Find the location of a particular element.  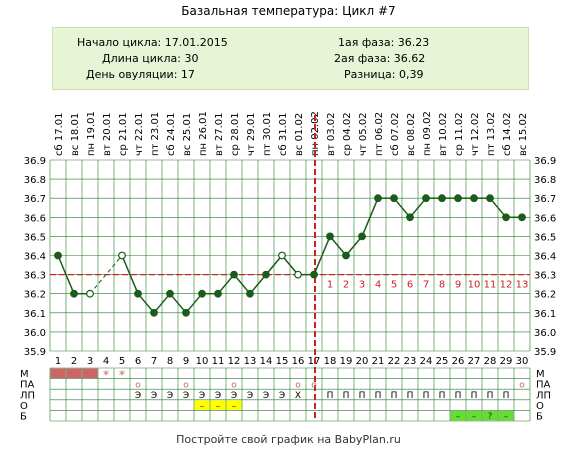

y-tick-right: 35.9 is located at coordinates (545, 352).